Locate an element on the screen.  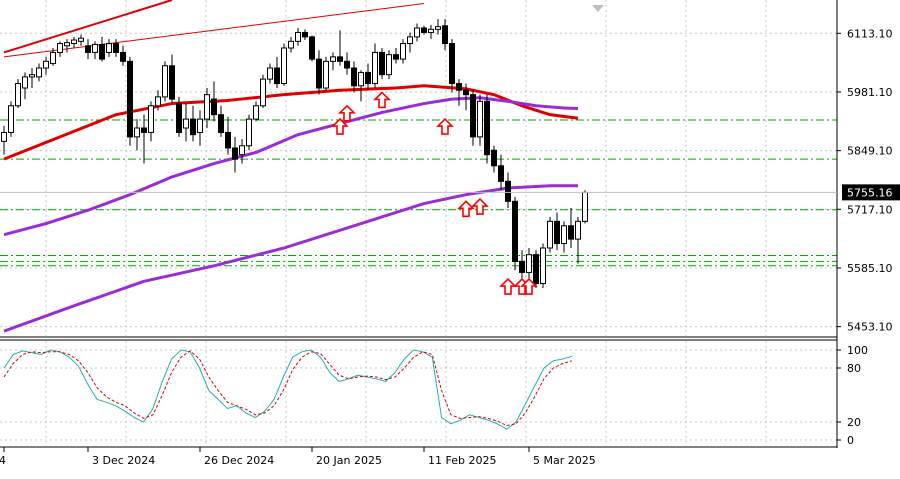
oscillator-main-line is located at coordinates (288, 389).